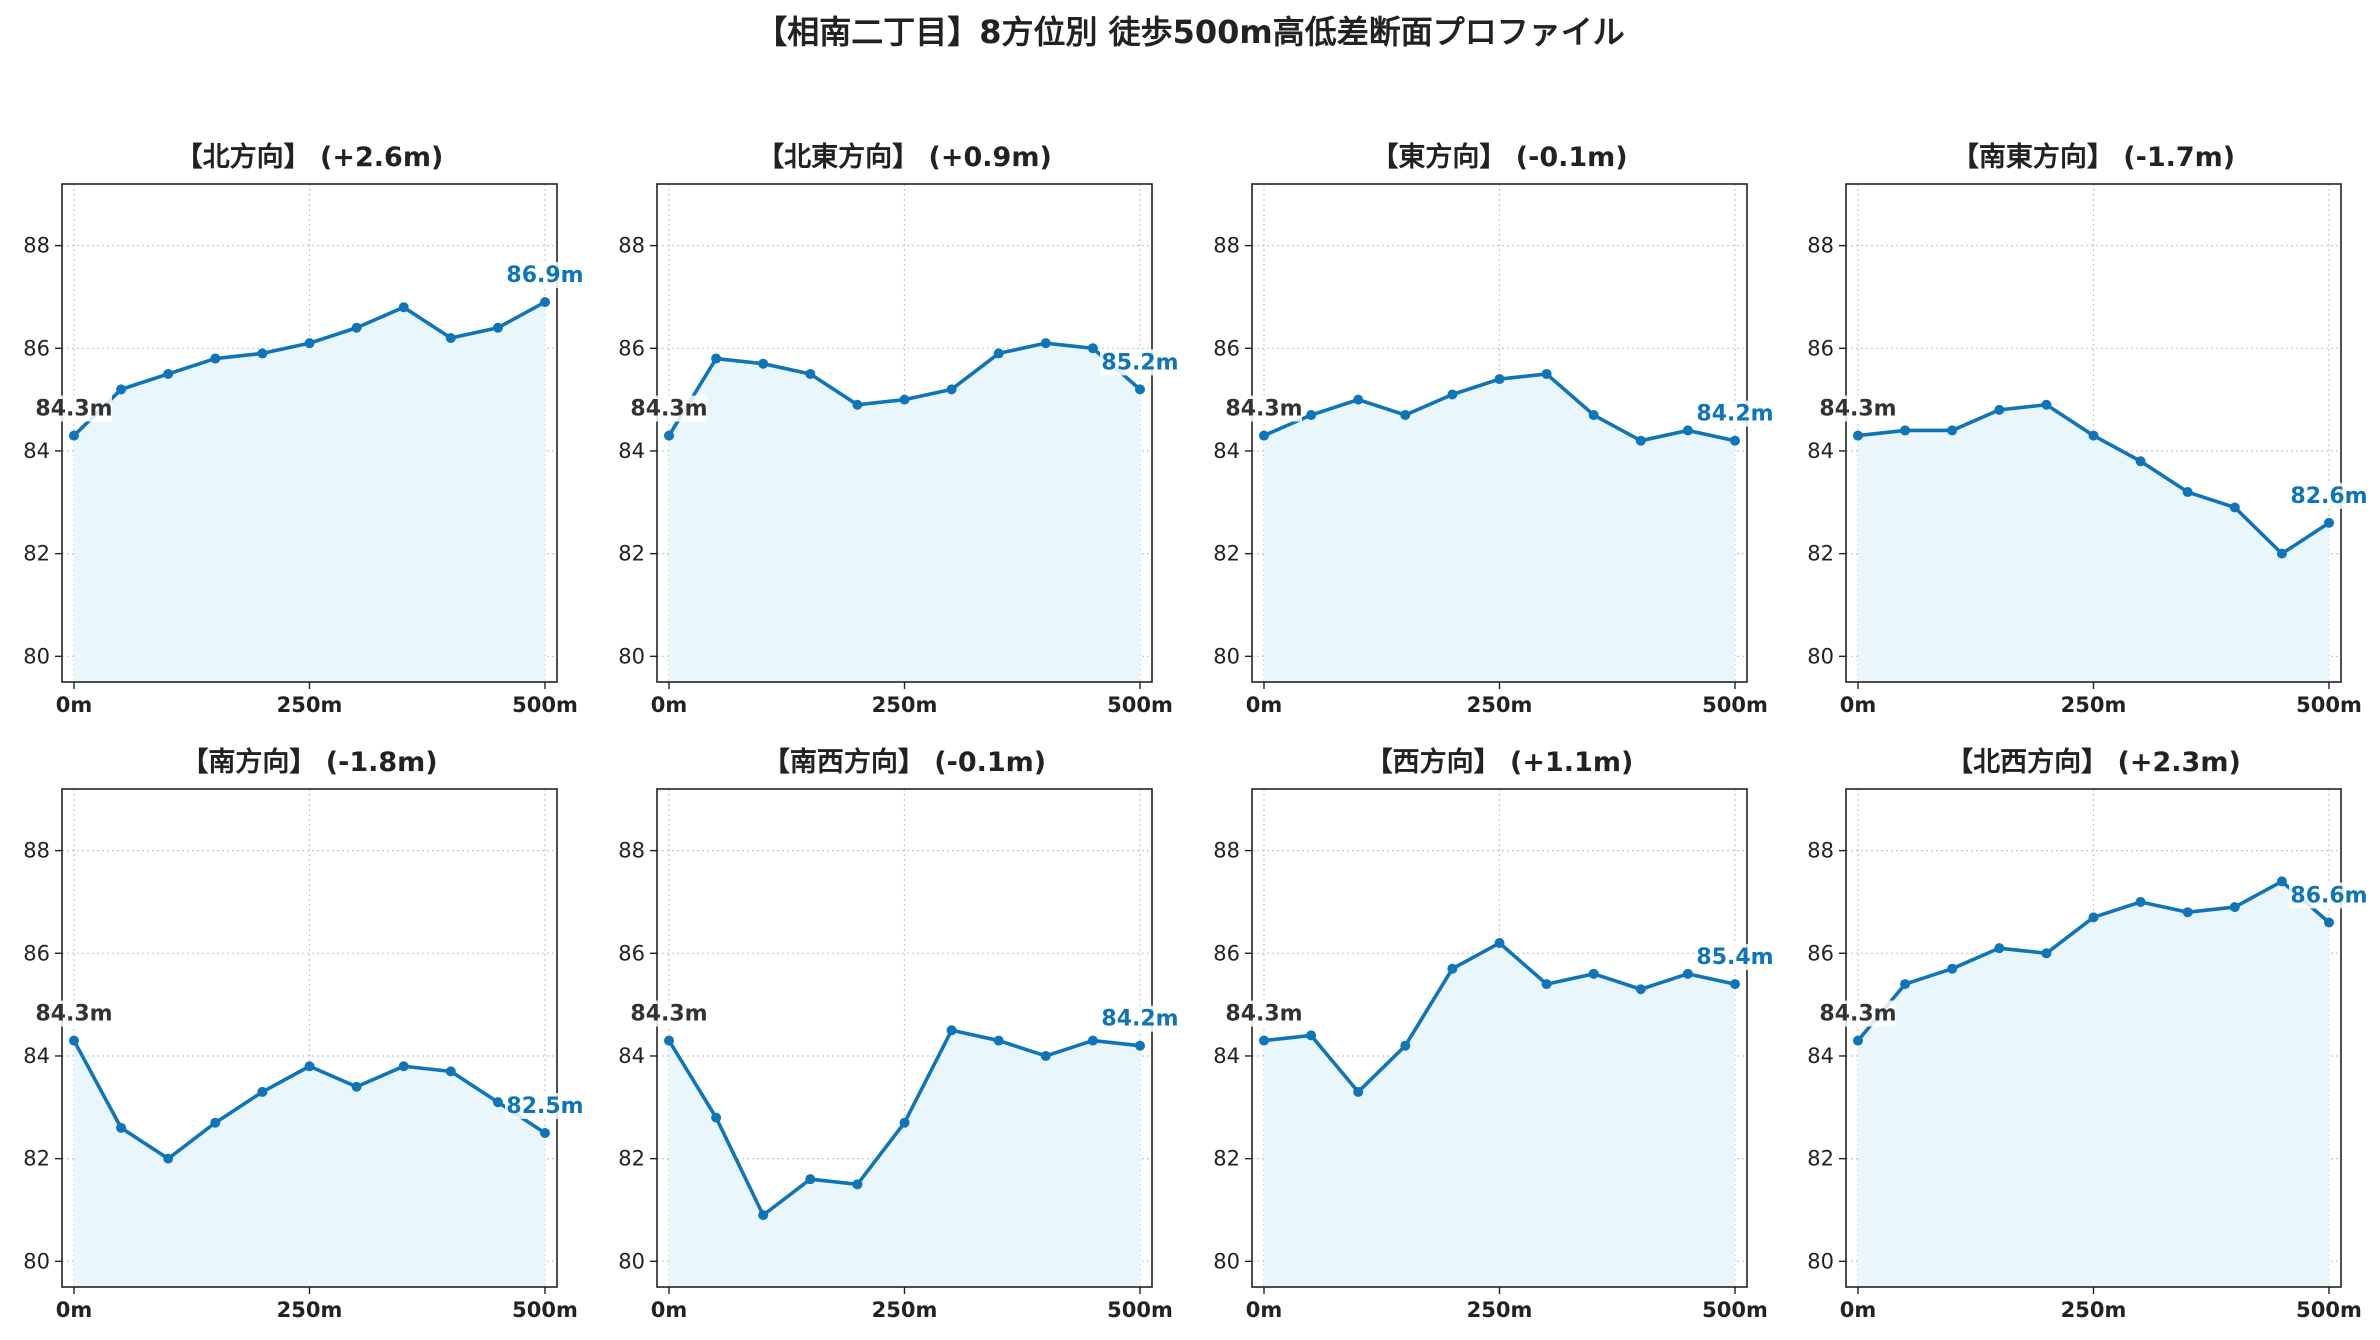  I want to click on figure-title: 【相南二丁目】8方位別 徒歩500m高低差断面プロファイル, so click(1190, 32).